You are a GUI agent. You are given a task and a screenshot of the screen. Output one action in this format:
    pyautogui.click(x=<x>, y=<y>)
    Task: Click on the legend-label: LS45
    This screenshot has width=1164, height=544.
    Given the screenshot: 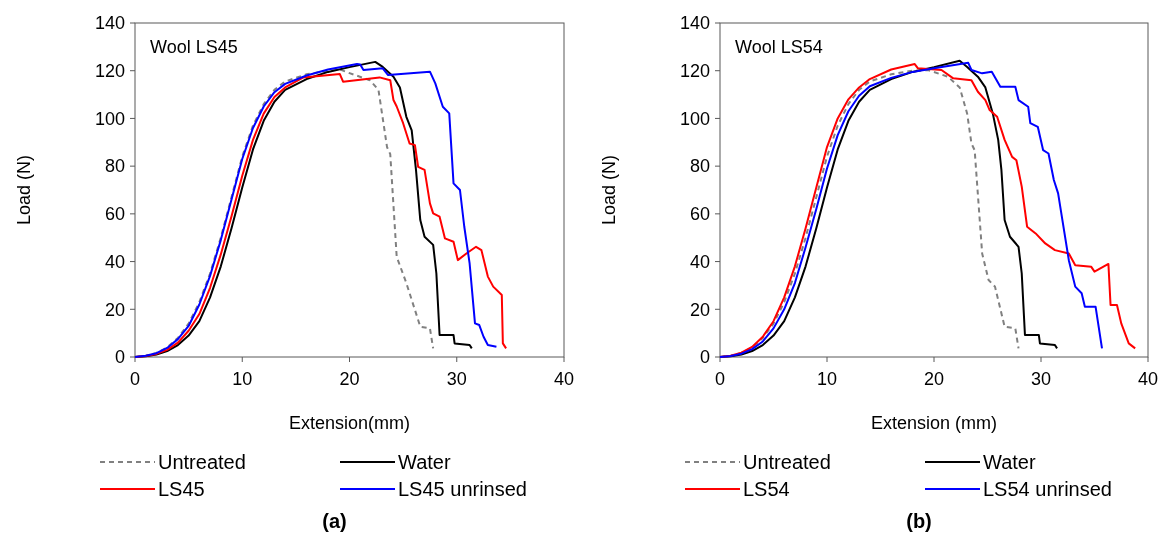 What is the action you would take?
    pyautogui.click(x=181, y=489)
    